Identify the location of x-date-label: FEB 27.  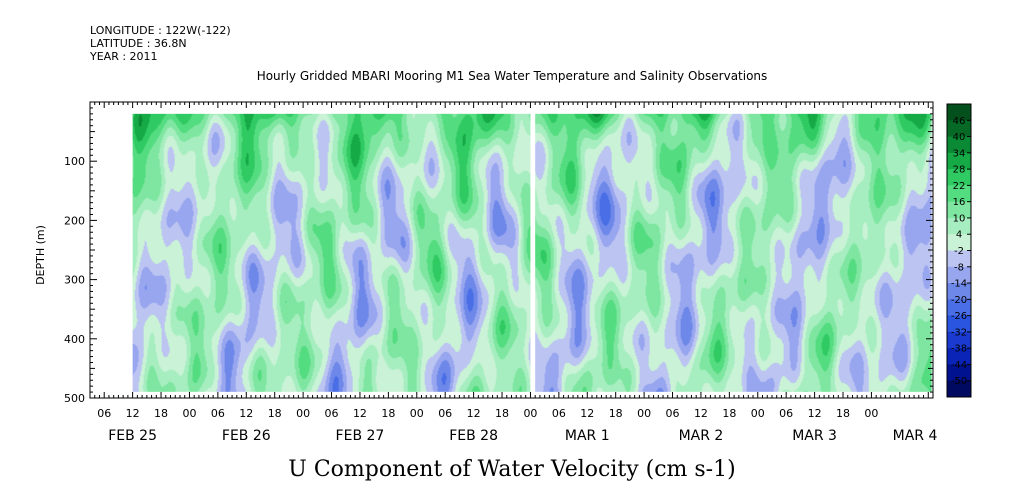
(360, 436).